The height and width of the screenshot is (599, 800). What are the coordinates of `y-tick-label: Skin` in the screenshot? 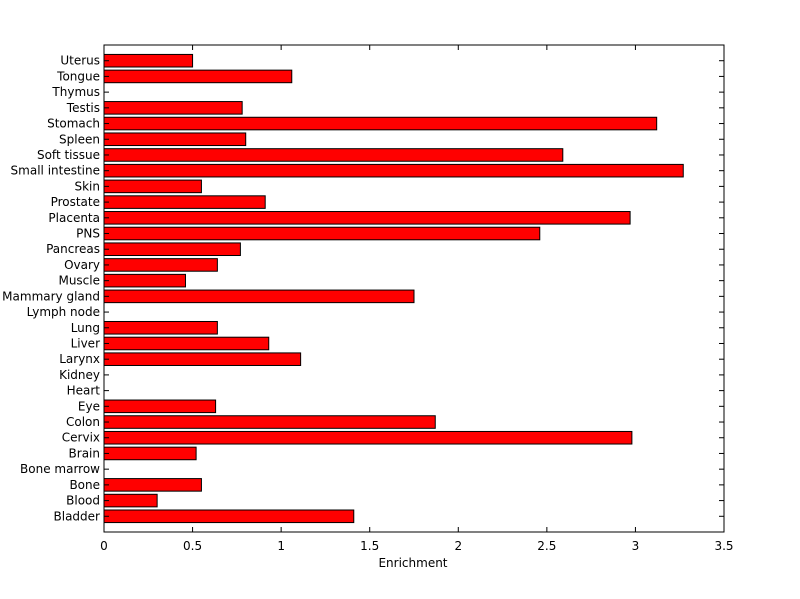 It's located at (87, 186).